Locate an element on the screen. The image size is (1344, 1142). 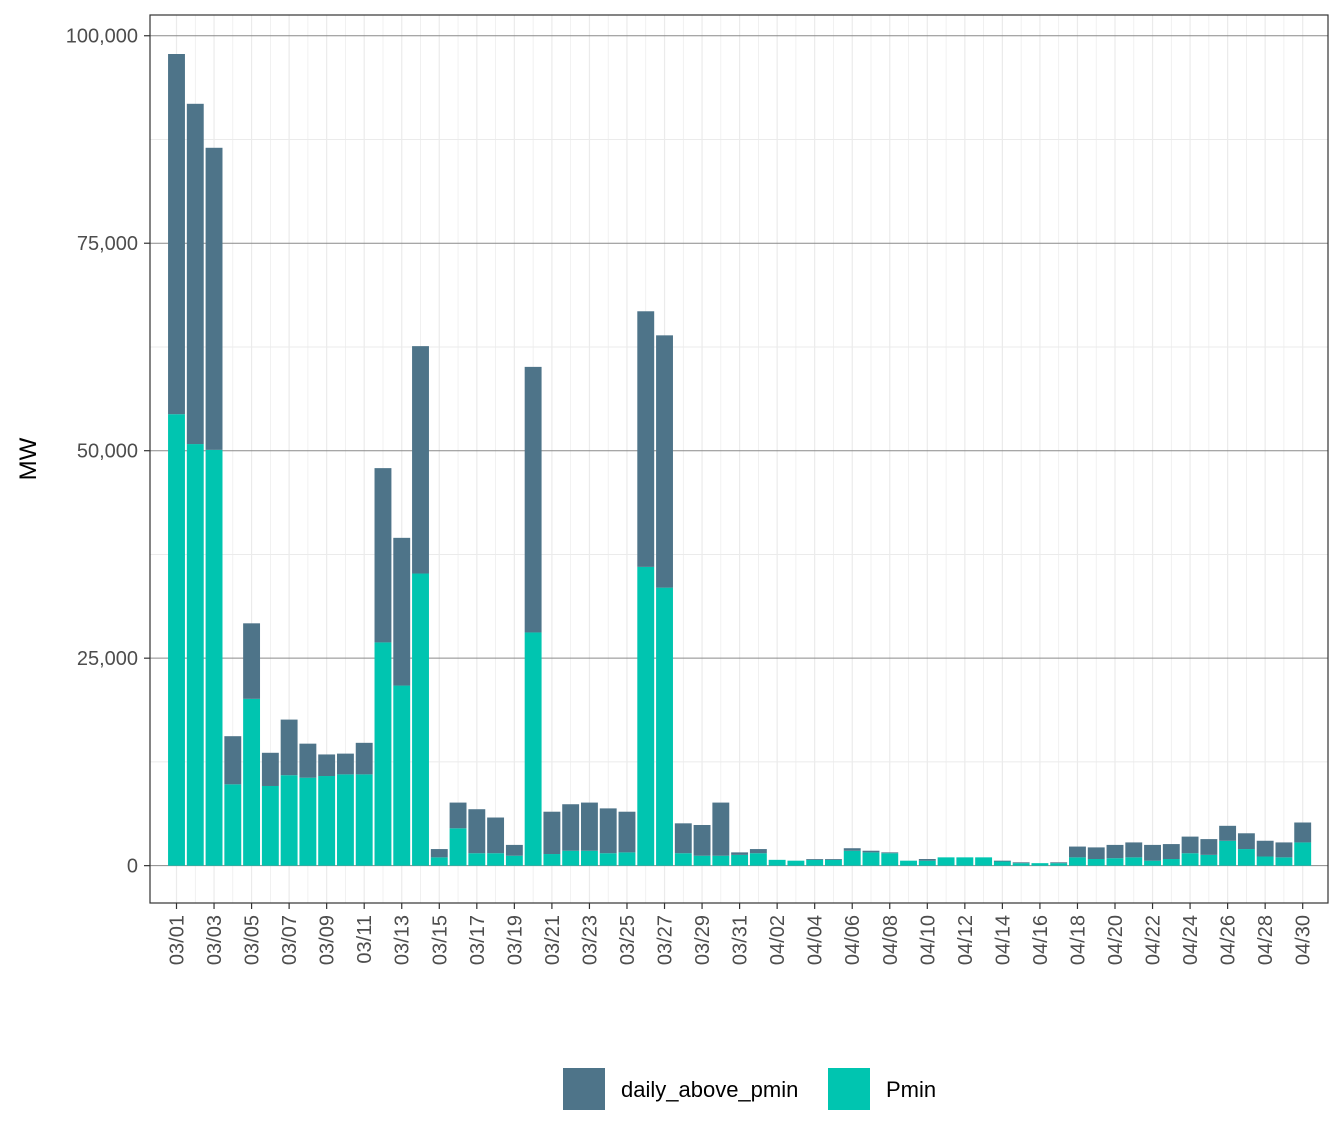
y-tick-label: 75,000 is located at coordinates (107, 244).